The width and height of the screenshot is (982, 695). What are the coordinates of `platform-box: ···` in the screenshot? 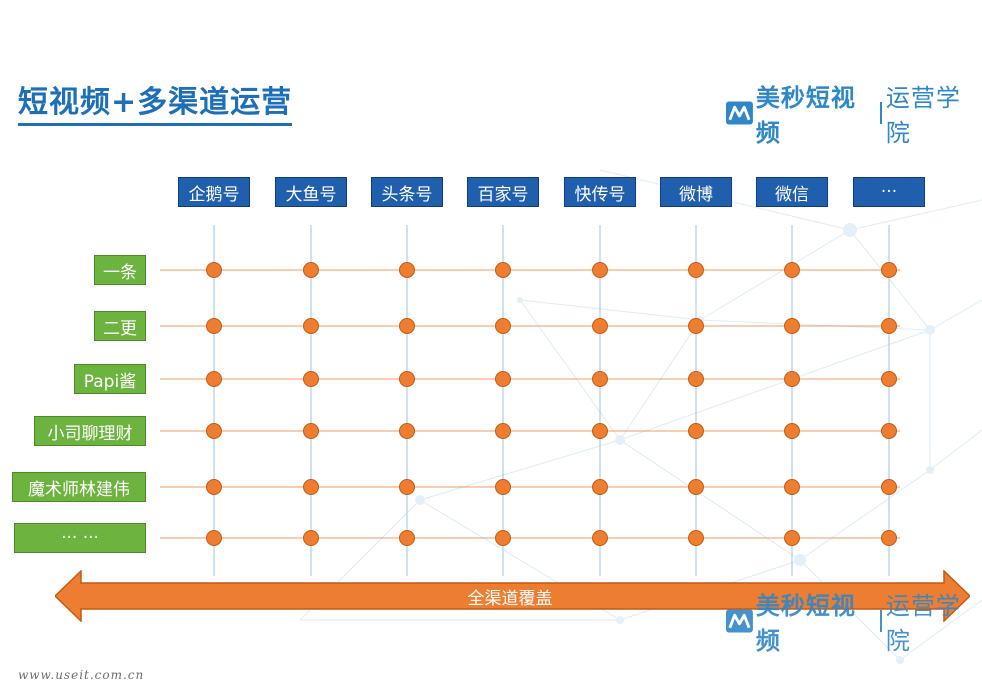 It's located at (889, 192).